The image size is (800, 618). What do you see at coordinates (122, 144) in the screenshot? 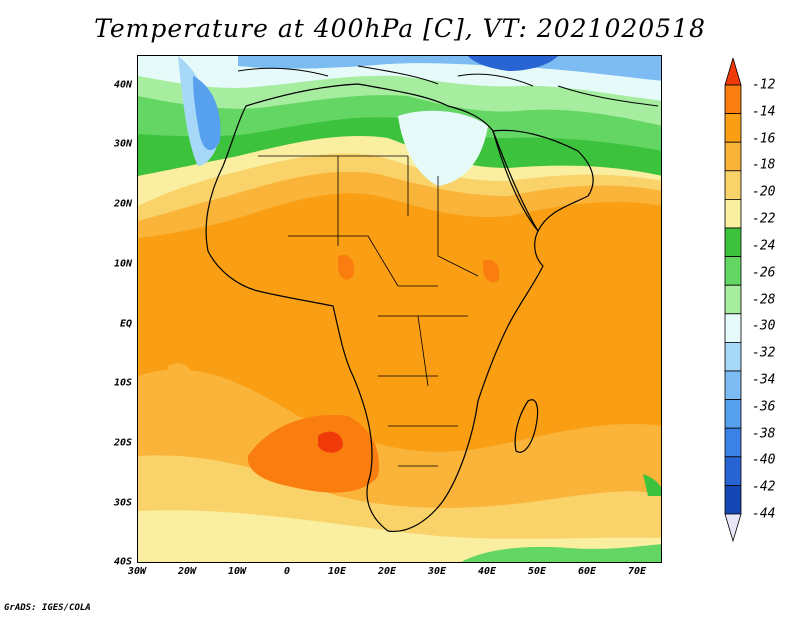
I see `lat-tick-label: 30N` at bounding box center [122, 144].